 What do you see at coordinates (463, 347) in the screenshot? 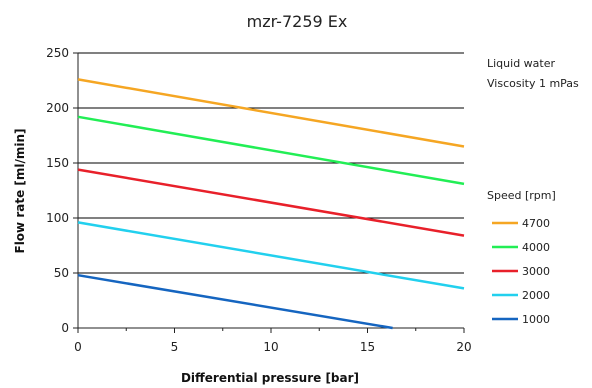
I see `x-tick-label: 20` at bounding box center [463, 347].